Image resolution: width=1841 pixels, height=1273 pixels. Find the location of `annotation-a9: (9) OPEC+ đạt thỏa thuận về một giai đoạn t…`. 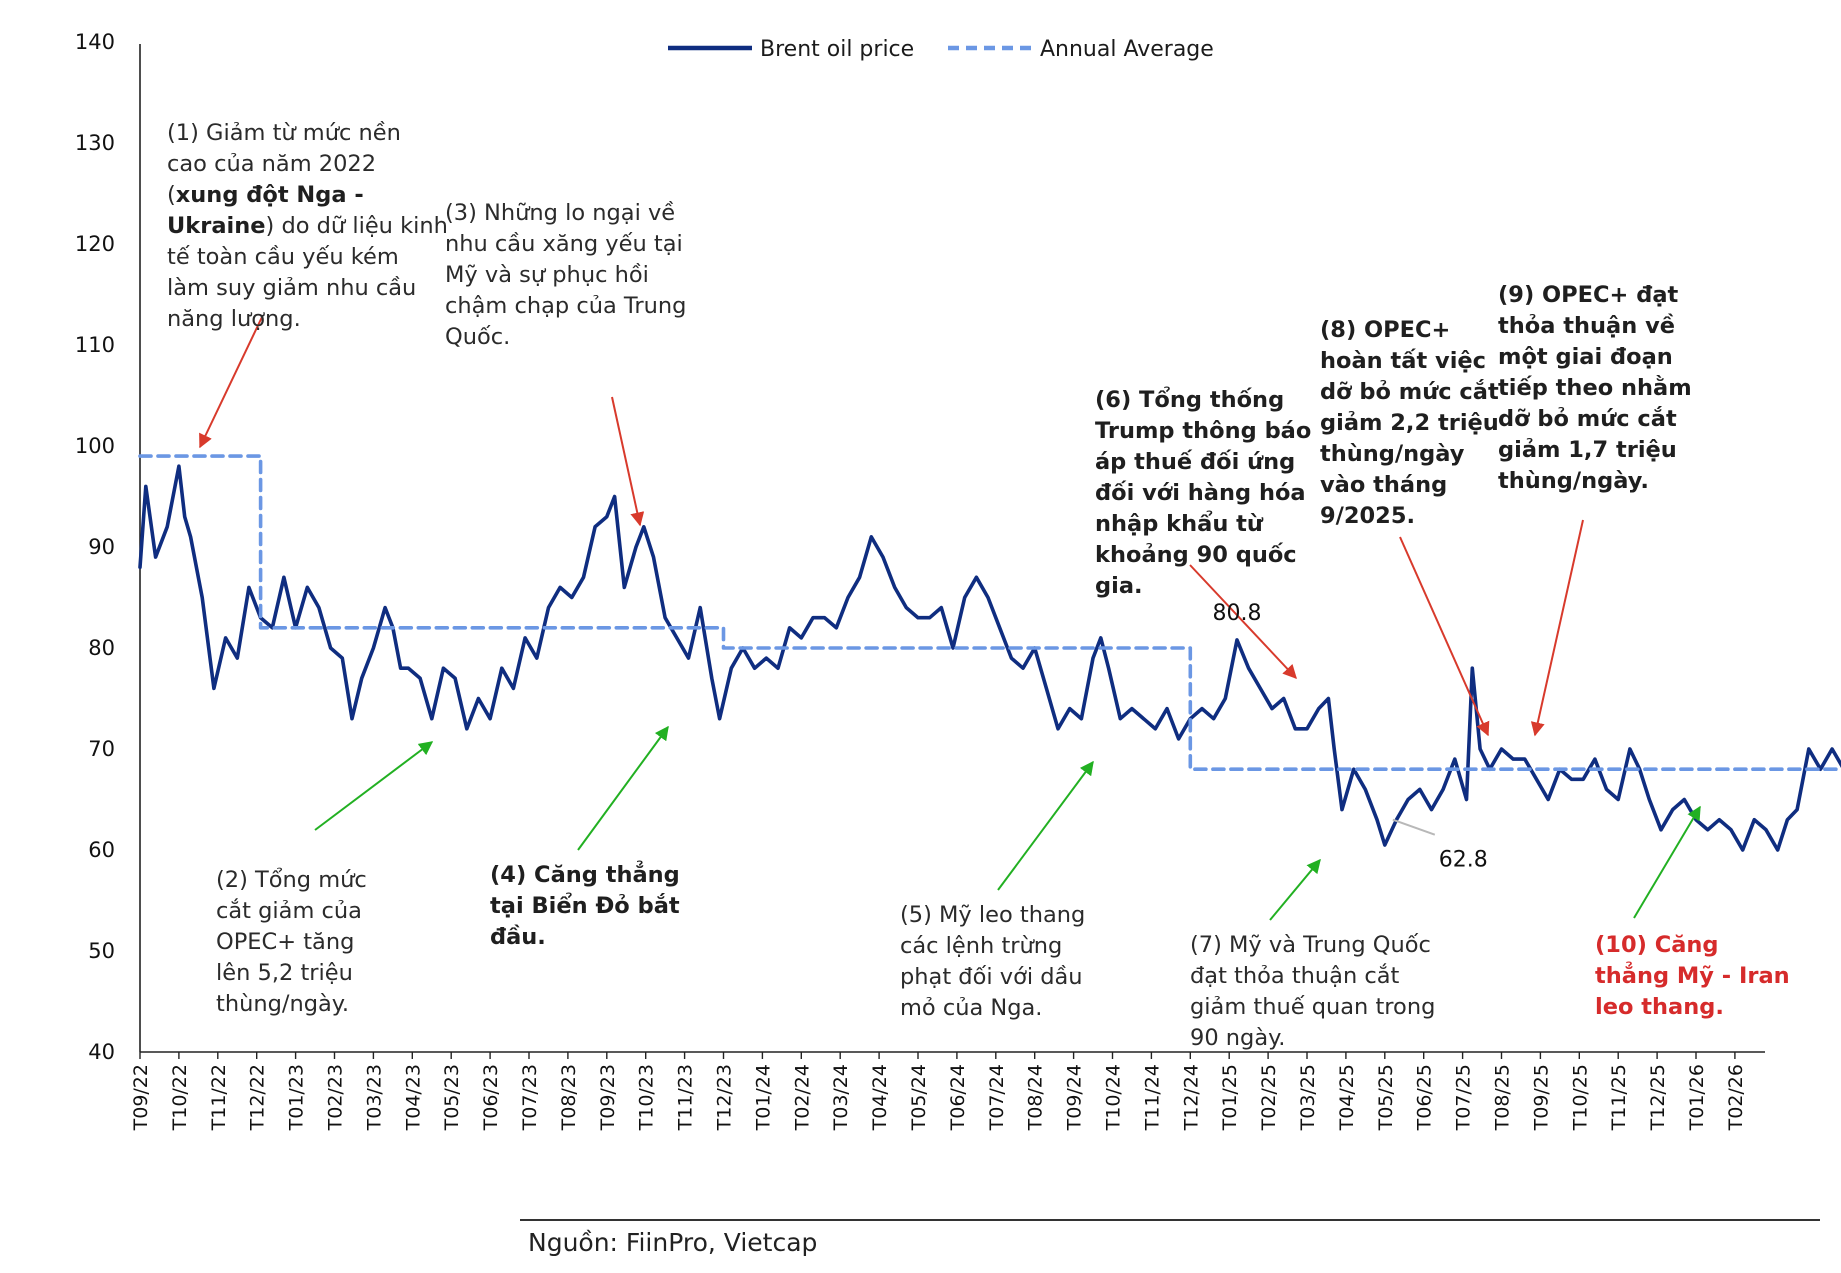

annotation-a9: (9) OPEC+ đạt thỏa thuận về một giai đoạn t… is located at coordinates (1595, 388).